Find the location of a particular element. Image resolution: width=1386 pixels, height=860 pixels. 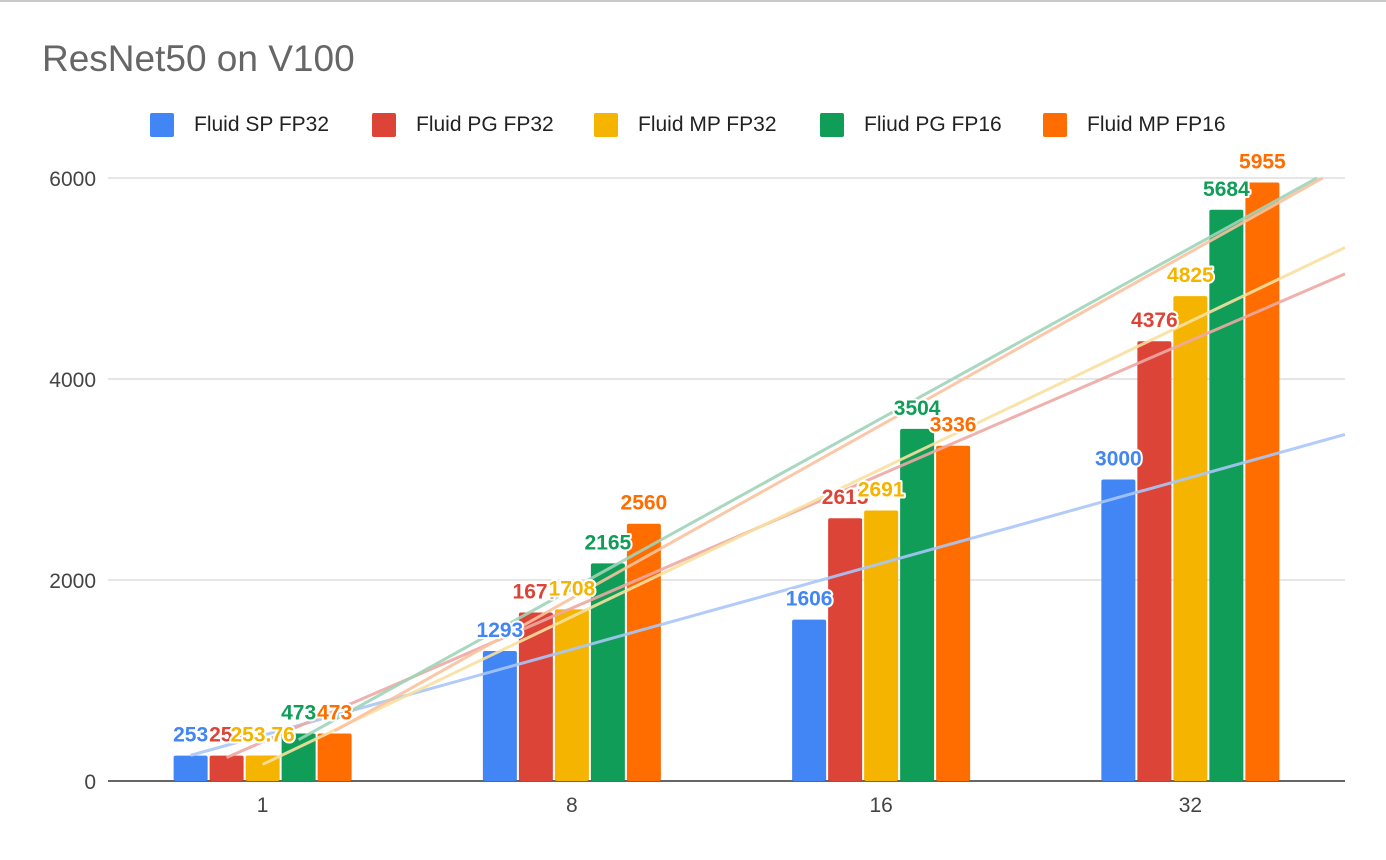

legend-item-fliud-pg-fp16: Fliud PG FP16 is located at coordinates (911, 125).